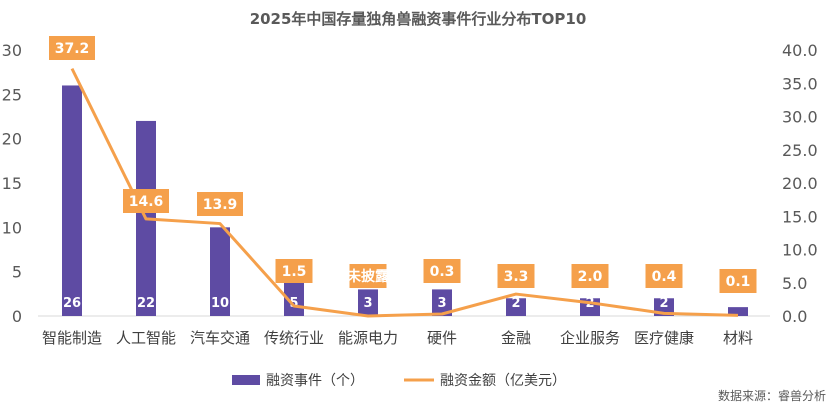  I want to click on legend-swatch-bar, so click(246, 380).